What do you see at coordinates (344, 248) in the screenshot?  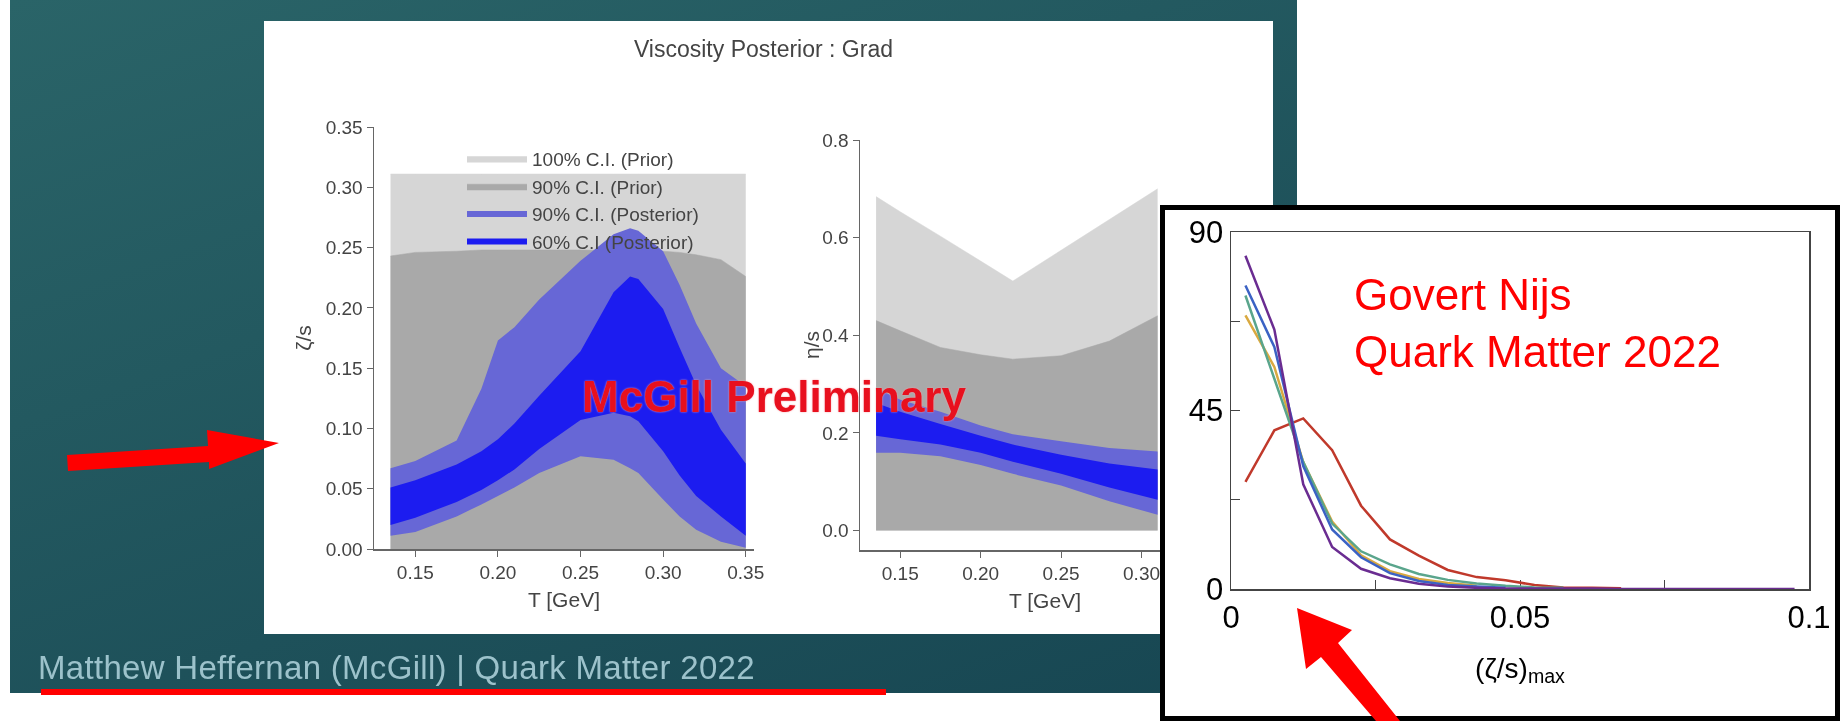 I see `y-tick-label: 0.25` at bounding box center [344, 248].